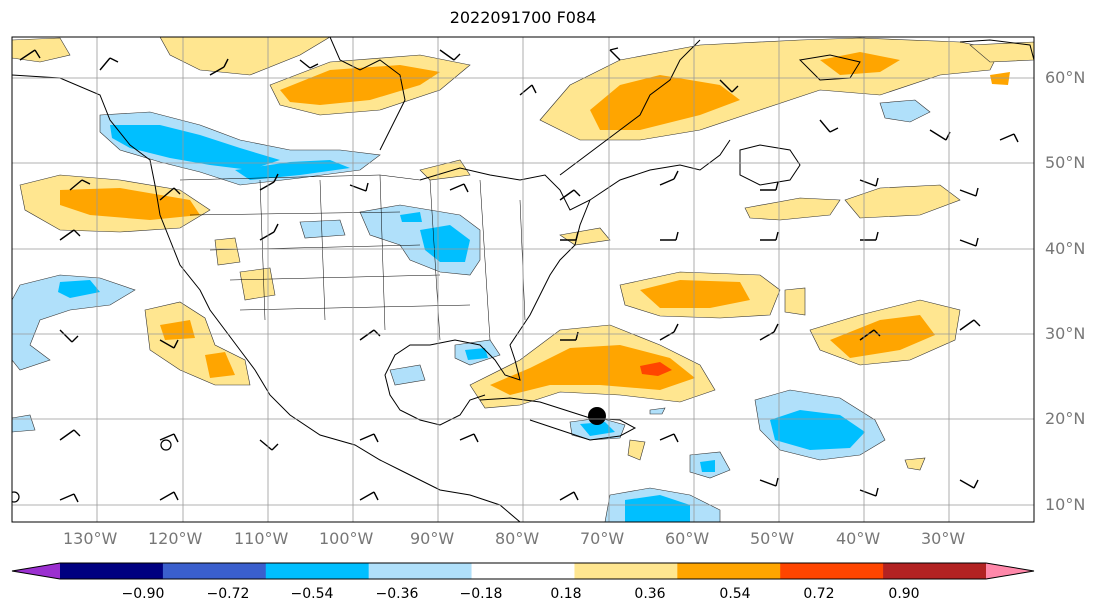  I want to click on colorbar-tick-label: −0.54, so click(312, 594).